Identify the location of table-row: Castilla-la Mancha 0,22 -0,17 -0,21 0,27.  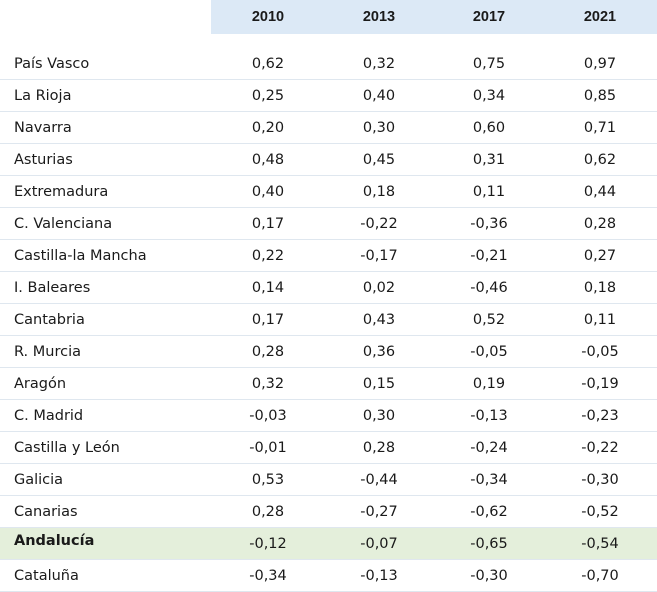
(328, 256).